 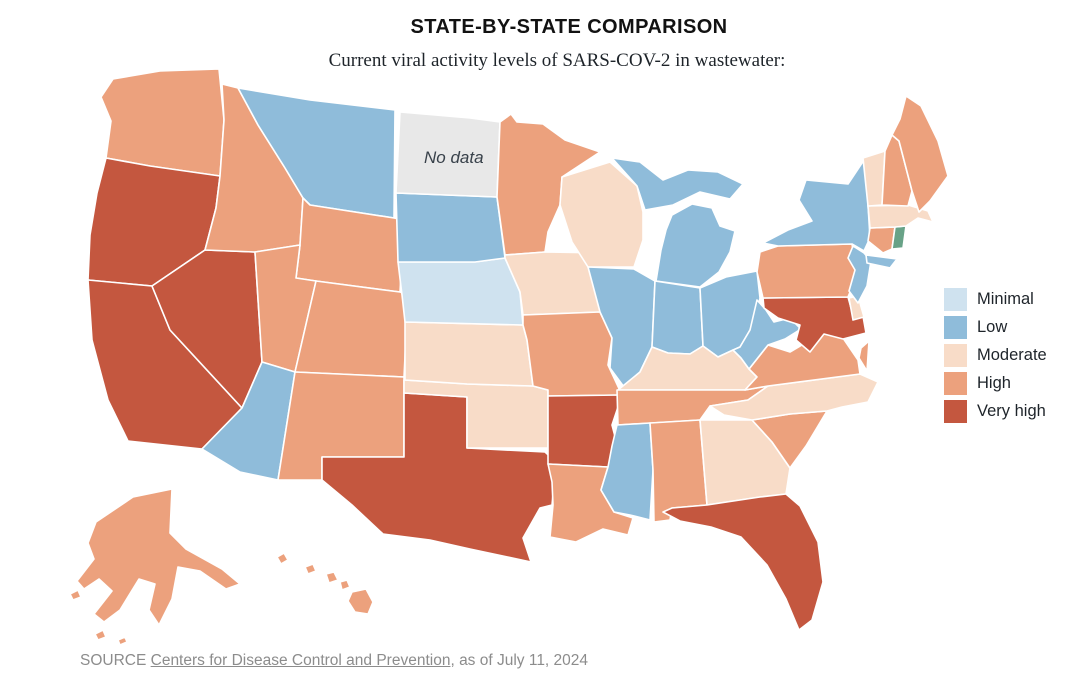 I want to click on state-fl: Florida, so click(x=743, y=562).